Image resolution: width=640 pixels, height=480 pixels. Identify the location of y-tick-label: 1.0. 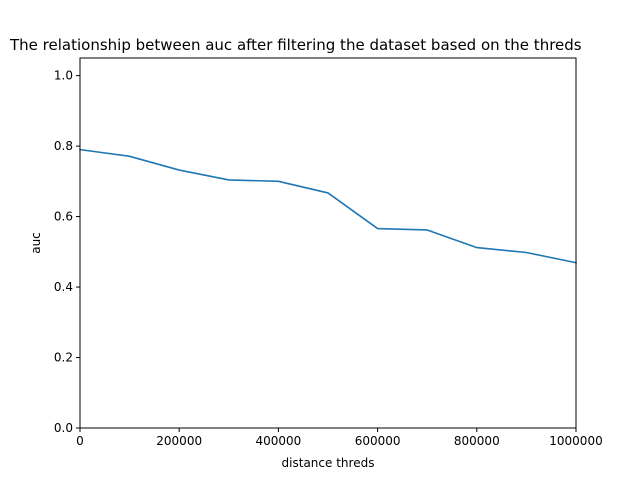
(63, 76).